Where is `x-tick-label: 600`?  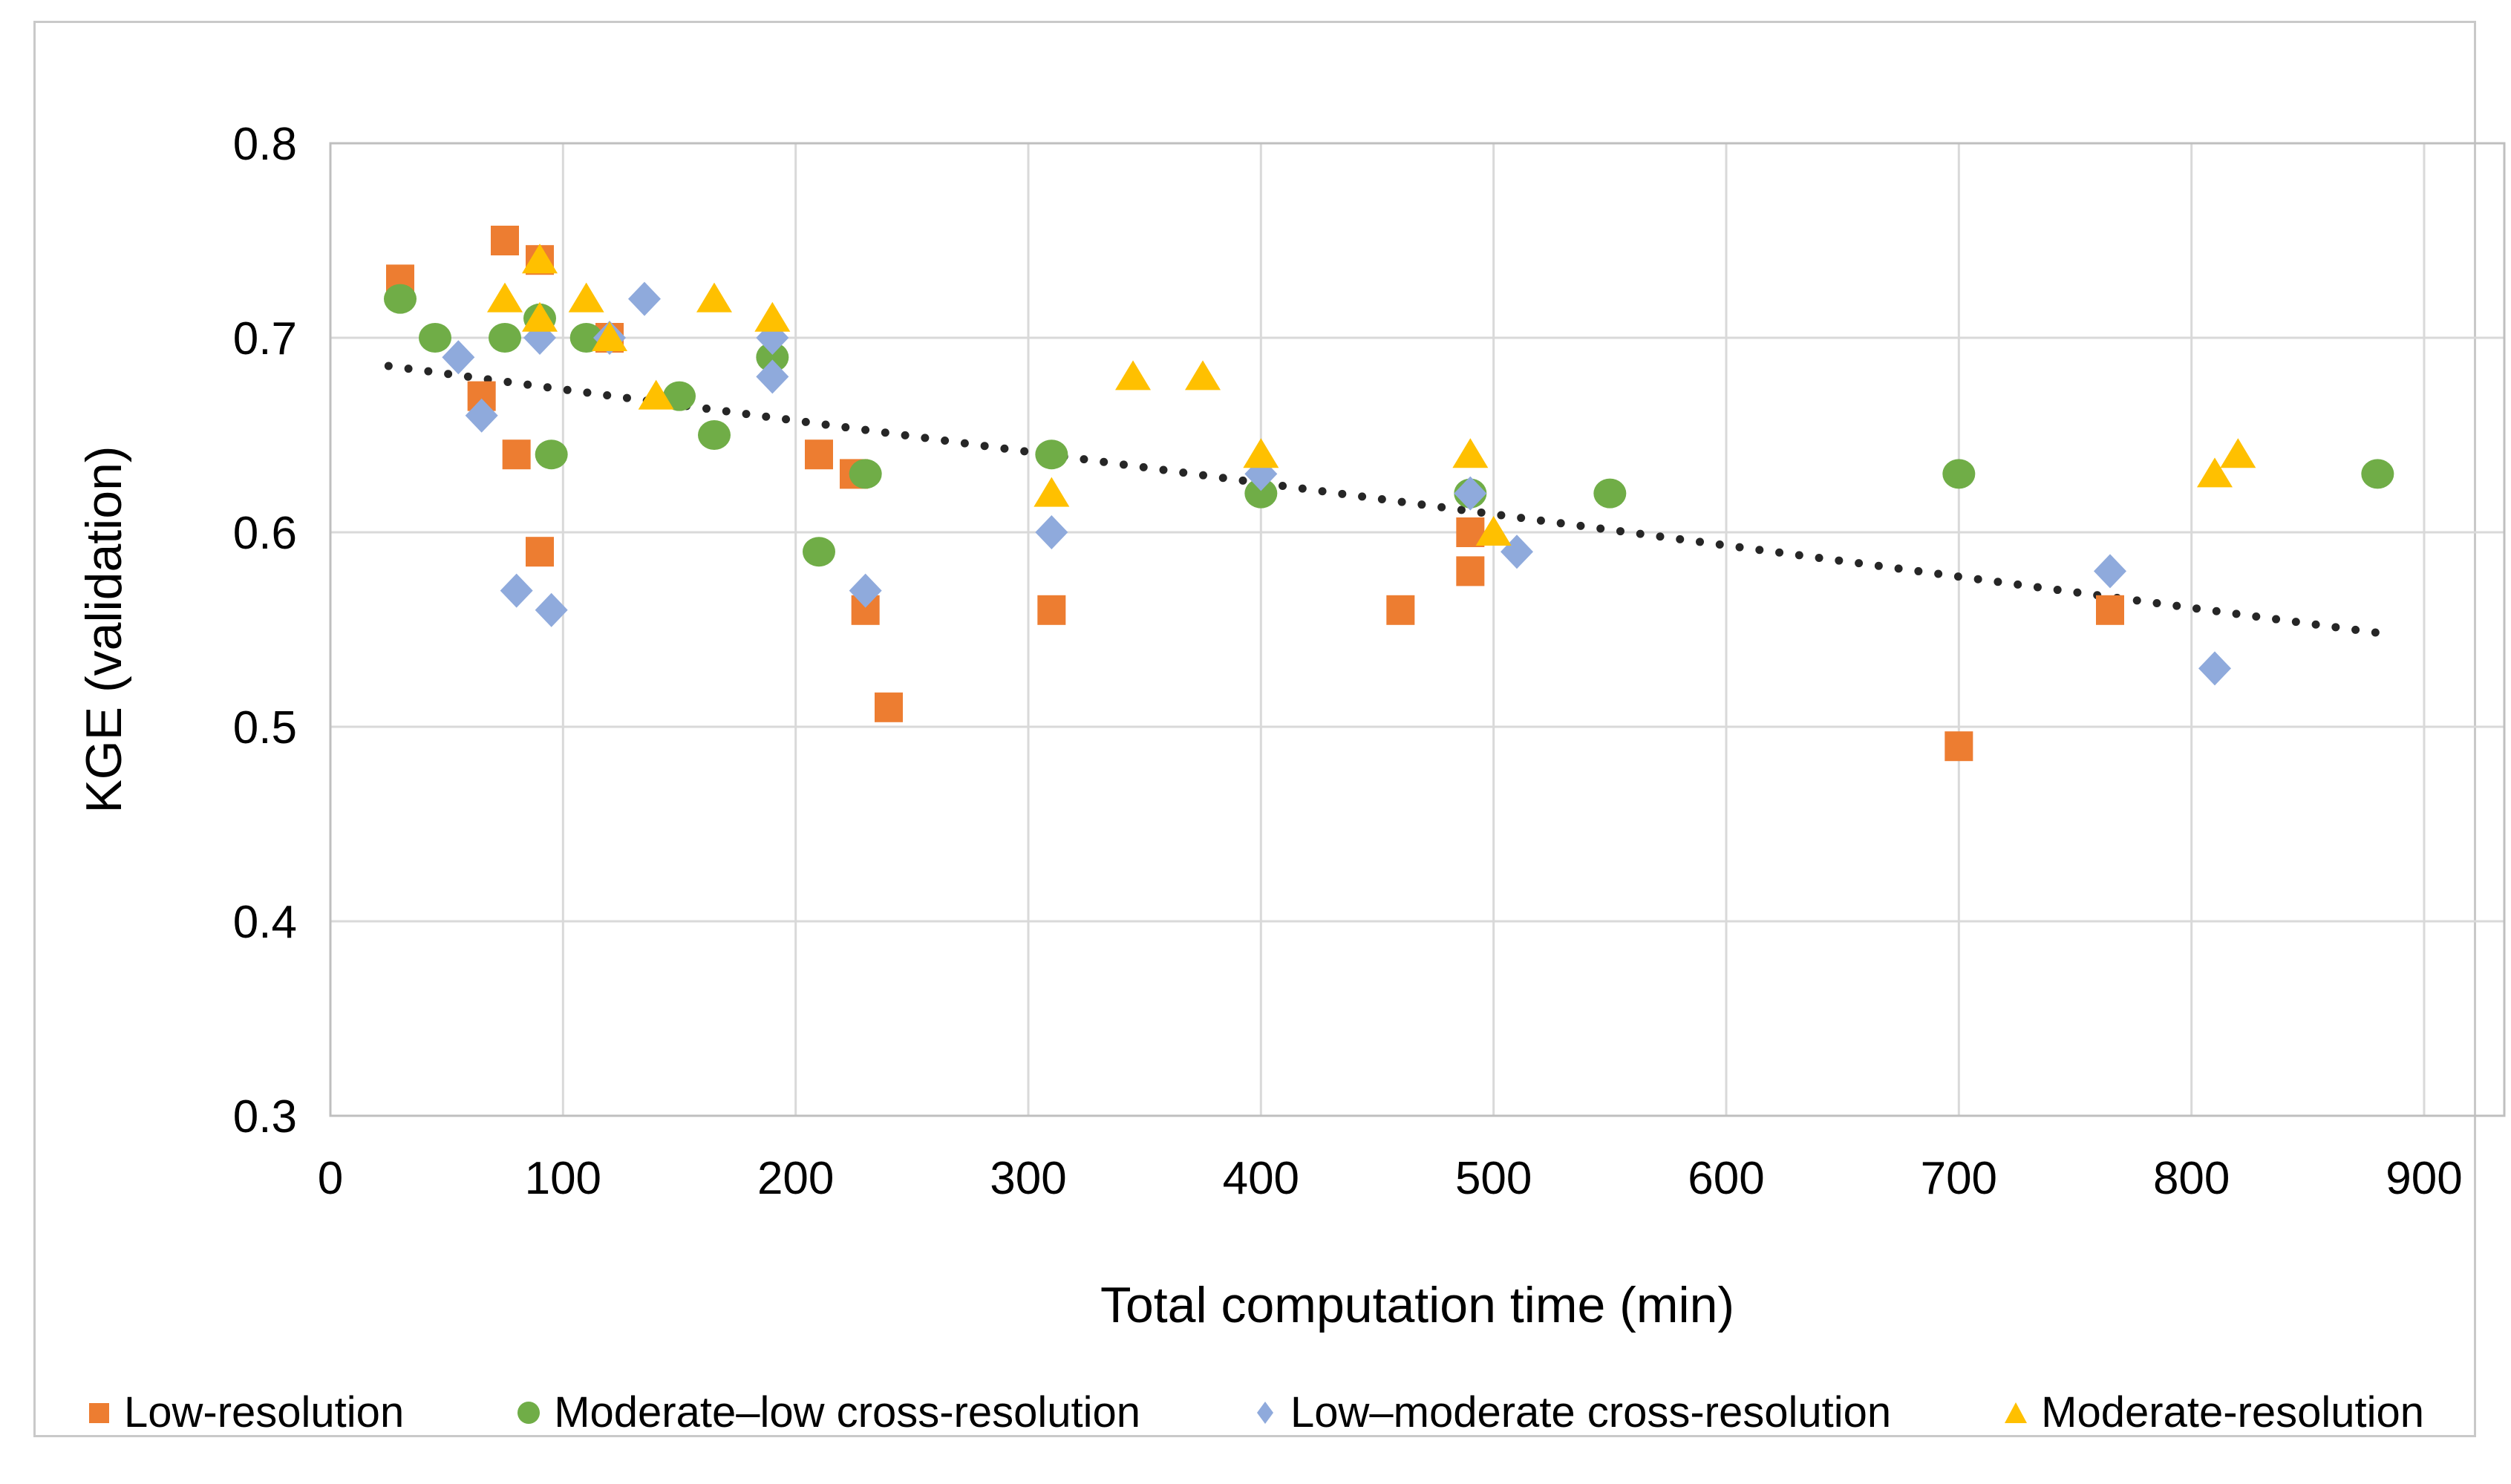 x-tick-label: 600 is located at coordinates (1726, 1178).